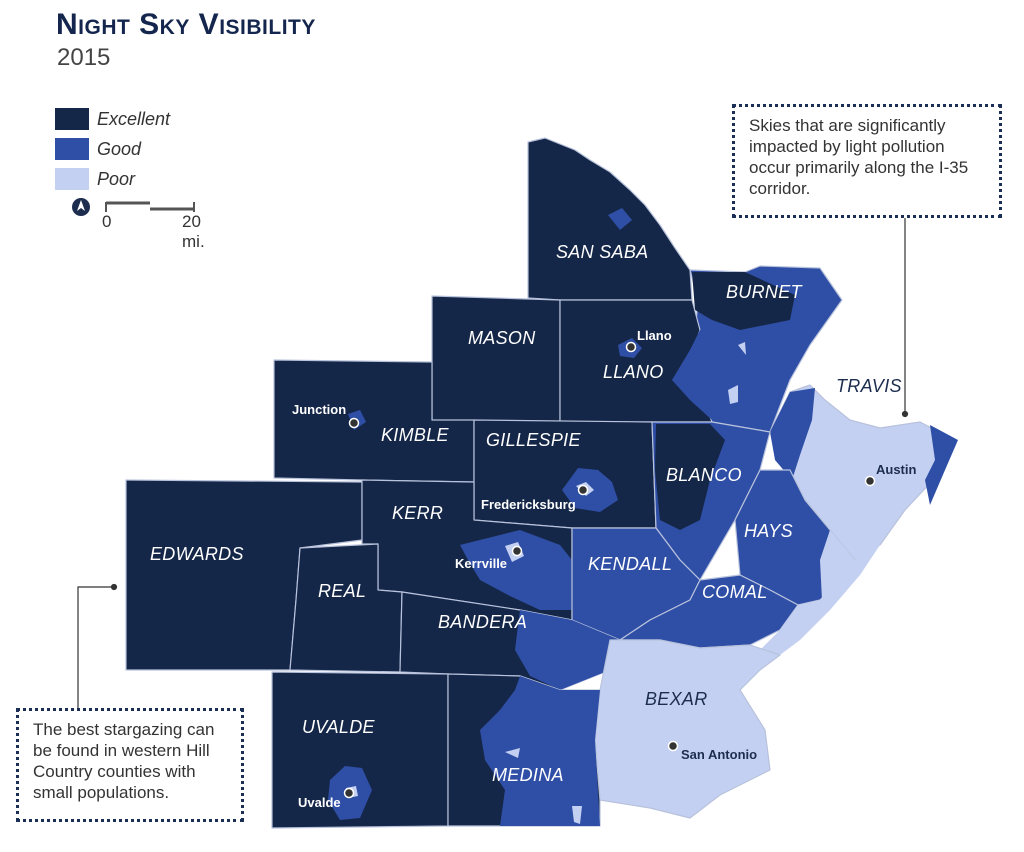 The height and width of the screenshot is (852, 1024). What do you see at coordinates (533, 440) in the screenshot?
I see `county-label-gillespie: GILLESPIE` at bounding box center [533, 440].